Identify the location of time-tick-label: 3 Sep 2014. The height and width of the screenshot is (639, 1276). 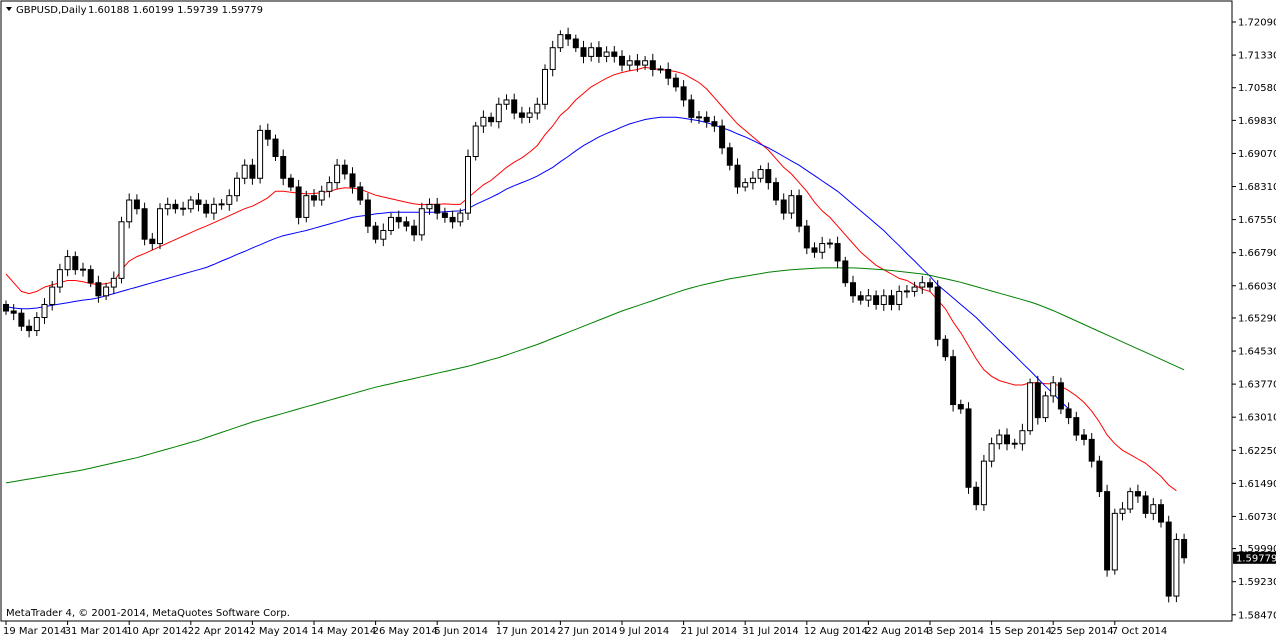
(955, 631).